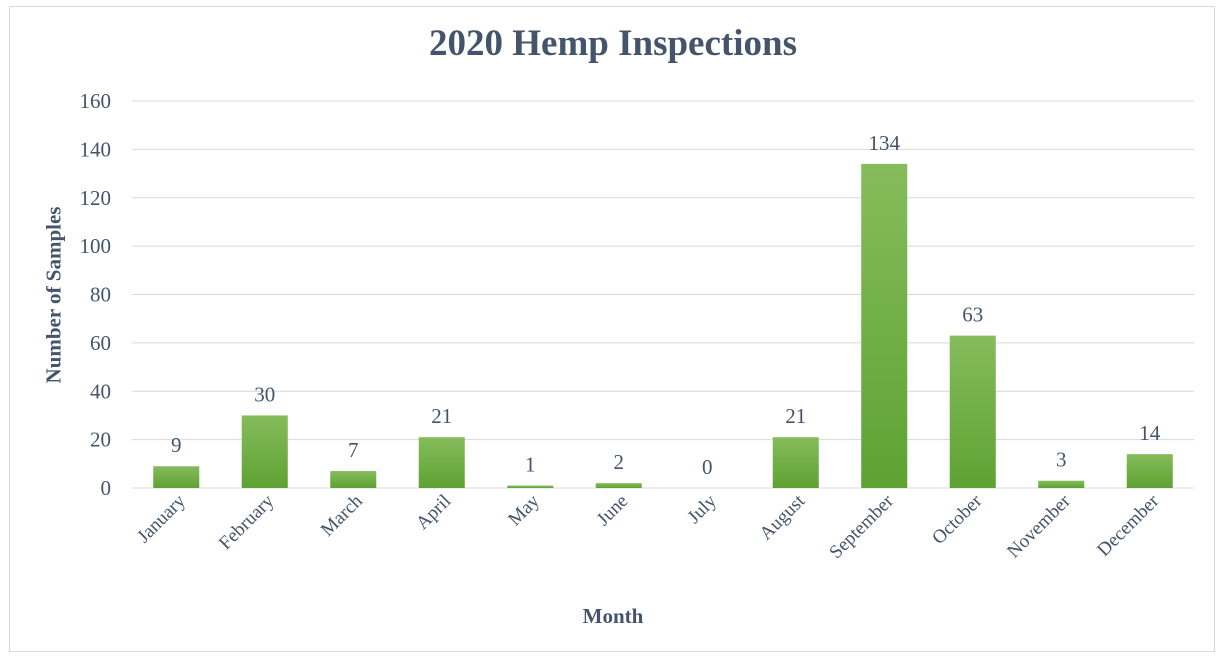  I want to click on x-tick-label: April, so click(433, 512).